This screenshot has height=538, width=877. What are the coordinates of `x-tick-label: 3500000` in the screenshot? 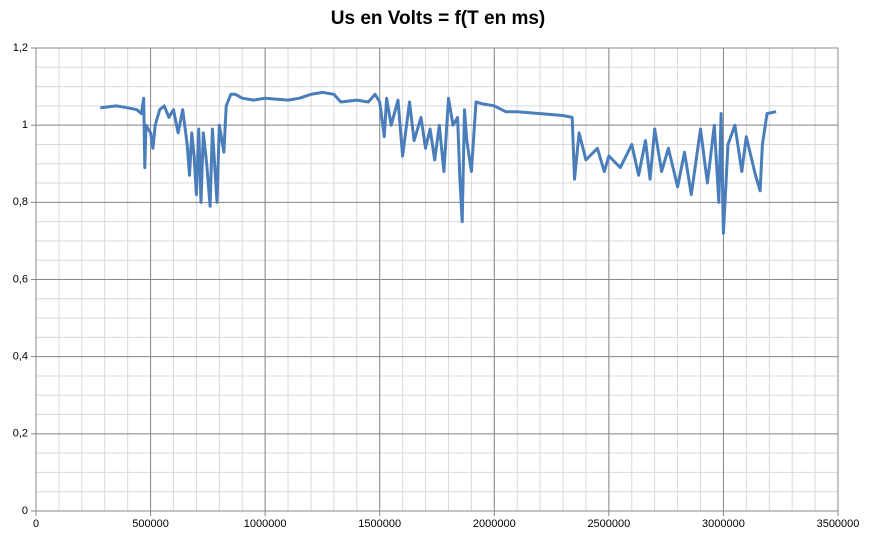 It's located at (838, 524).